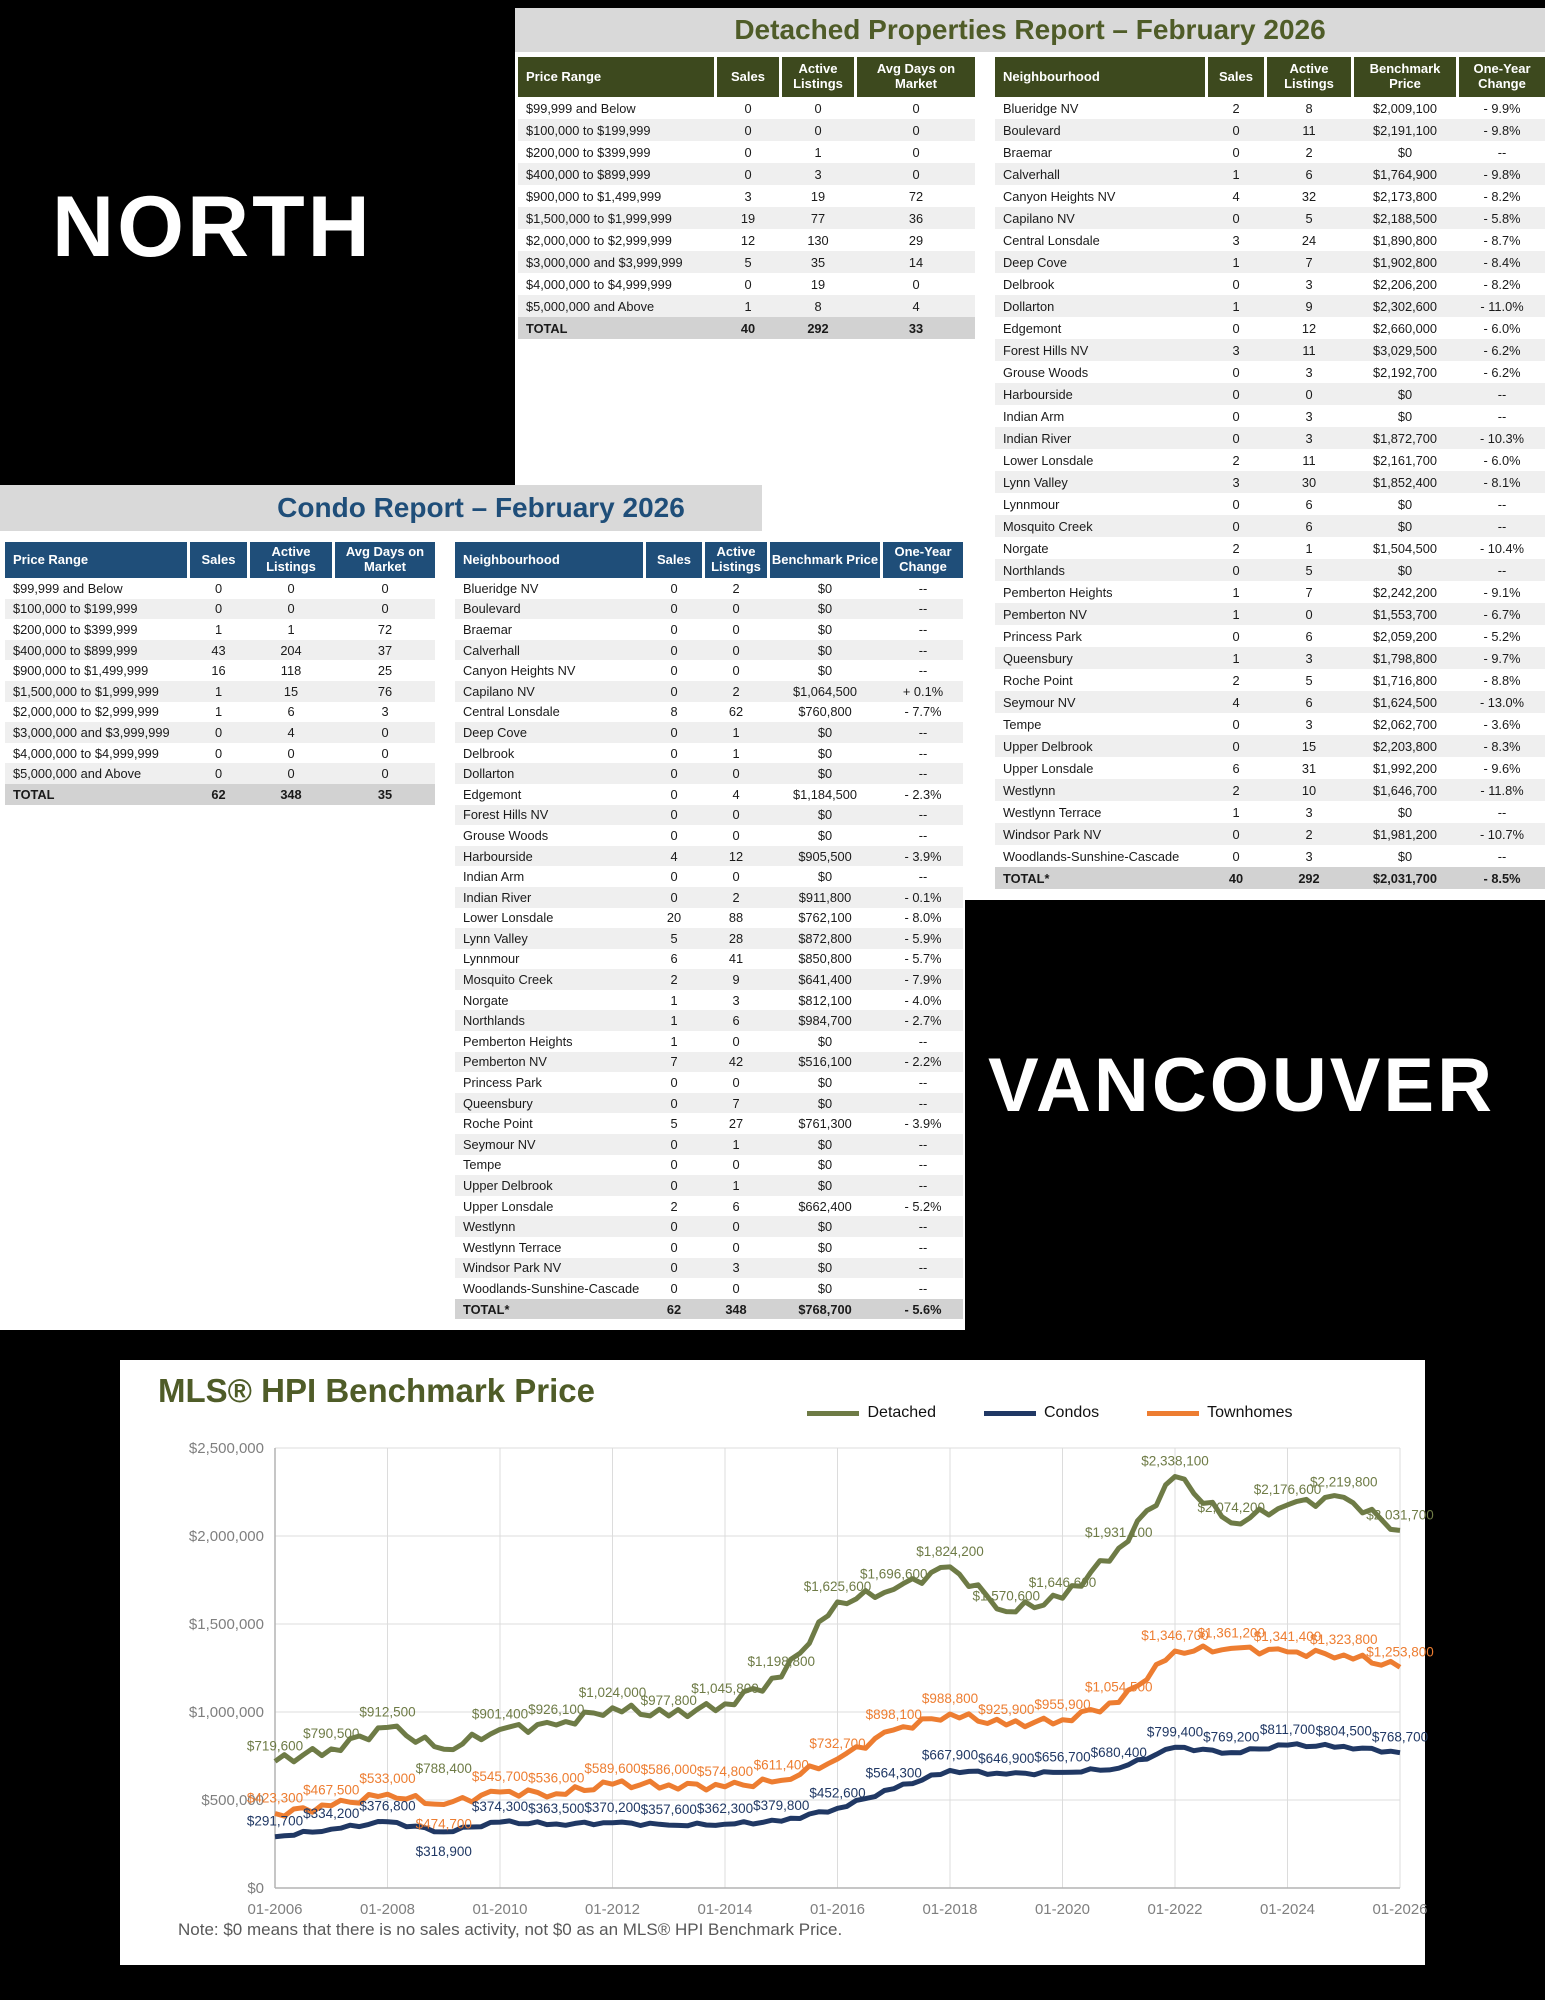 The width and height of the screenshot is (1545, 2000). I want to click on cell-value: $2,203,800, so click(1405, 746).